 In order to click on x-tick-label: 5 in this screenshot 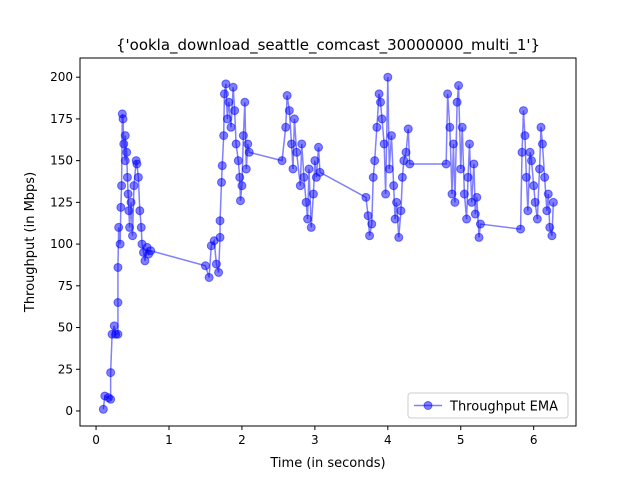, I will do `click(461, 440)`.